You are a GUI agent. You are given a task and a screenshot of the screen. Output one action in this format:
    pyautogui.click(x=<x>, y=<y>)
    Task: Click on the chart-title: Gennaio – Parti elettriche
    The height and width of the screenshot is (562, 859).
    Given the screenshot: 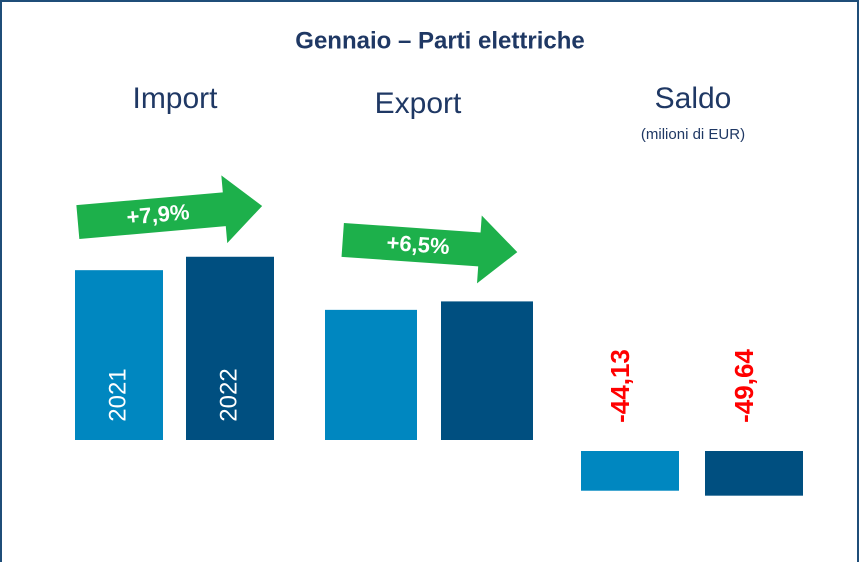 What is the action you would take?
    pyautogui.click(x=439, y=40)
    